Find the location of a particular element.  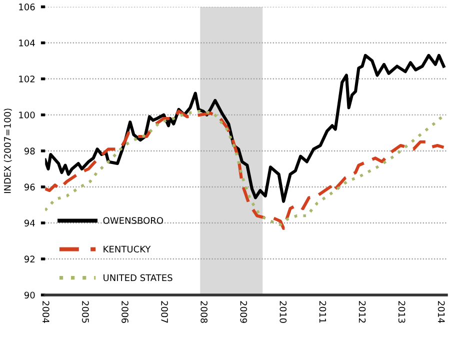

y-tick-label: 102 is located at coordinates (26, 79).